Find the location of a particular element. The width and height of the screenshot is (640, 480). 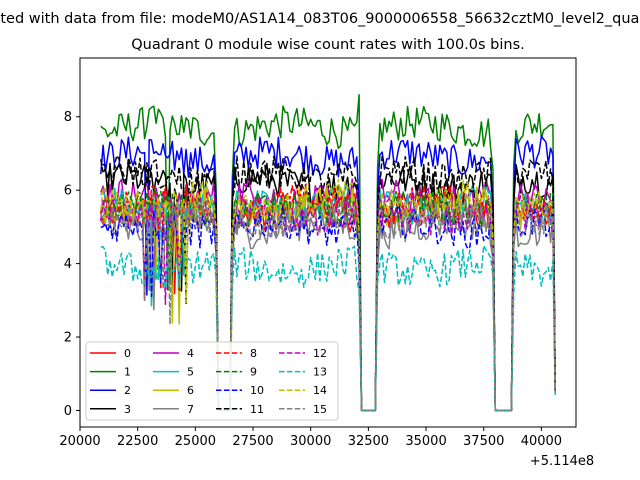

x-tick-label: 22500 is located at coordinates (137, 441).